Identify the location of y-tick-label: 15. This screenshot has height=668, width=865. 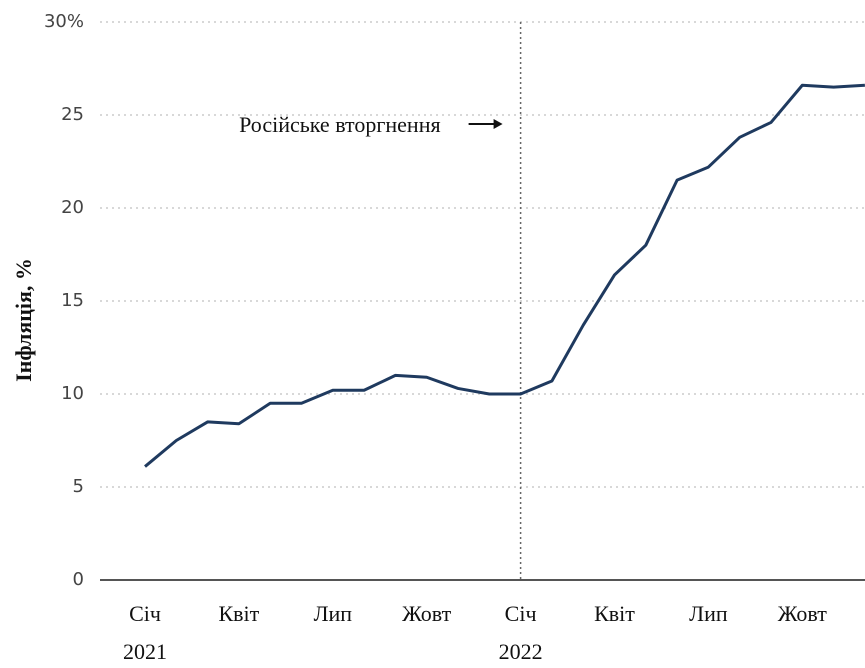
(72, 300).